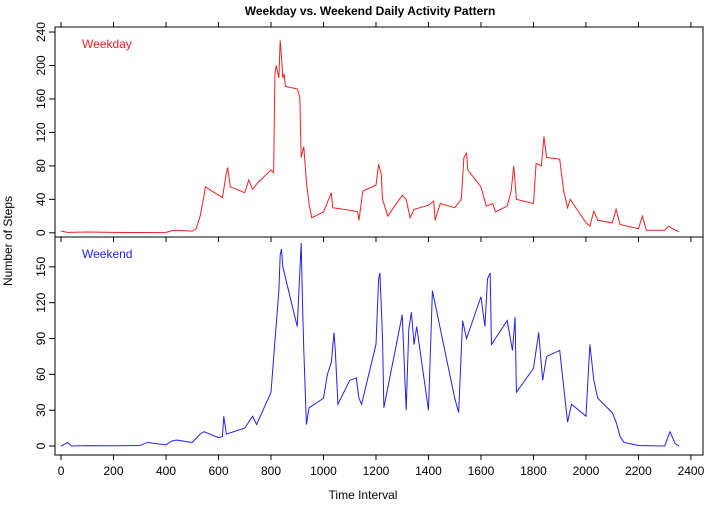 Image resolution: width=720 pixels, height=509 pixels. Describe the element at coordinates (363, 495) in the screenshot. I see `x-axis-label: Time Interval` at that location.